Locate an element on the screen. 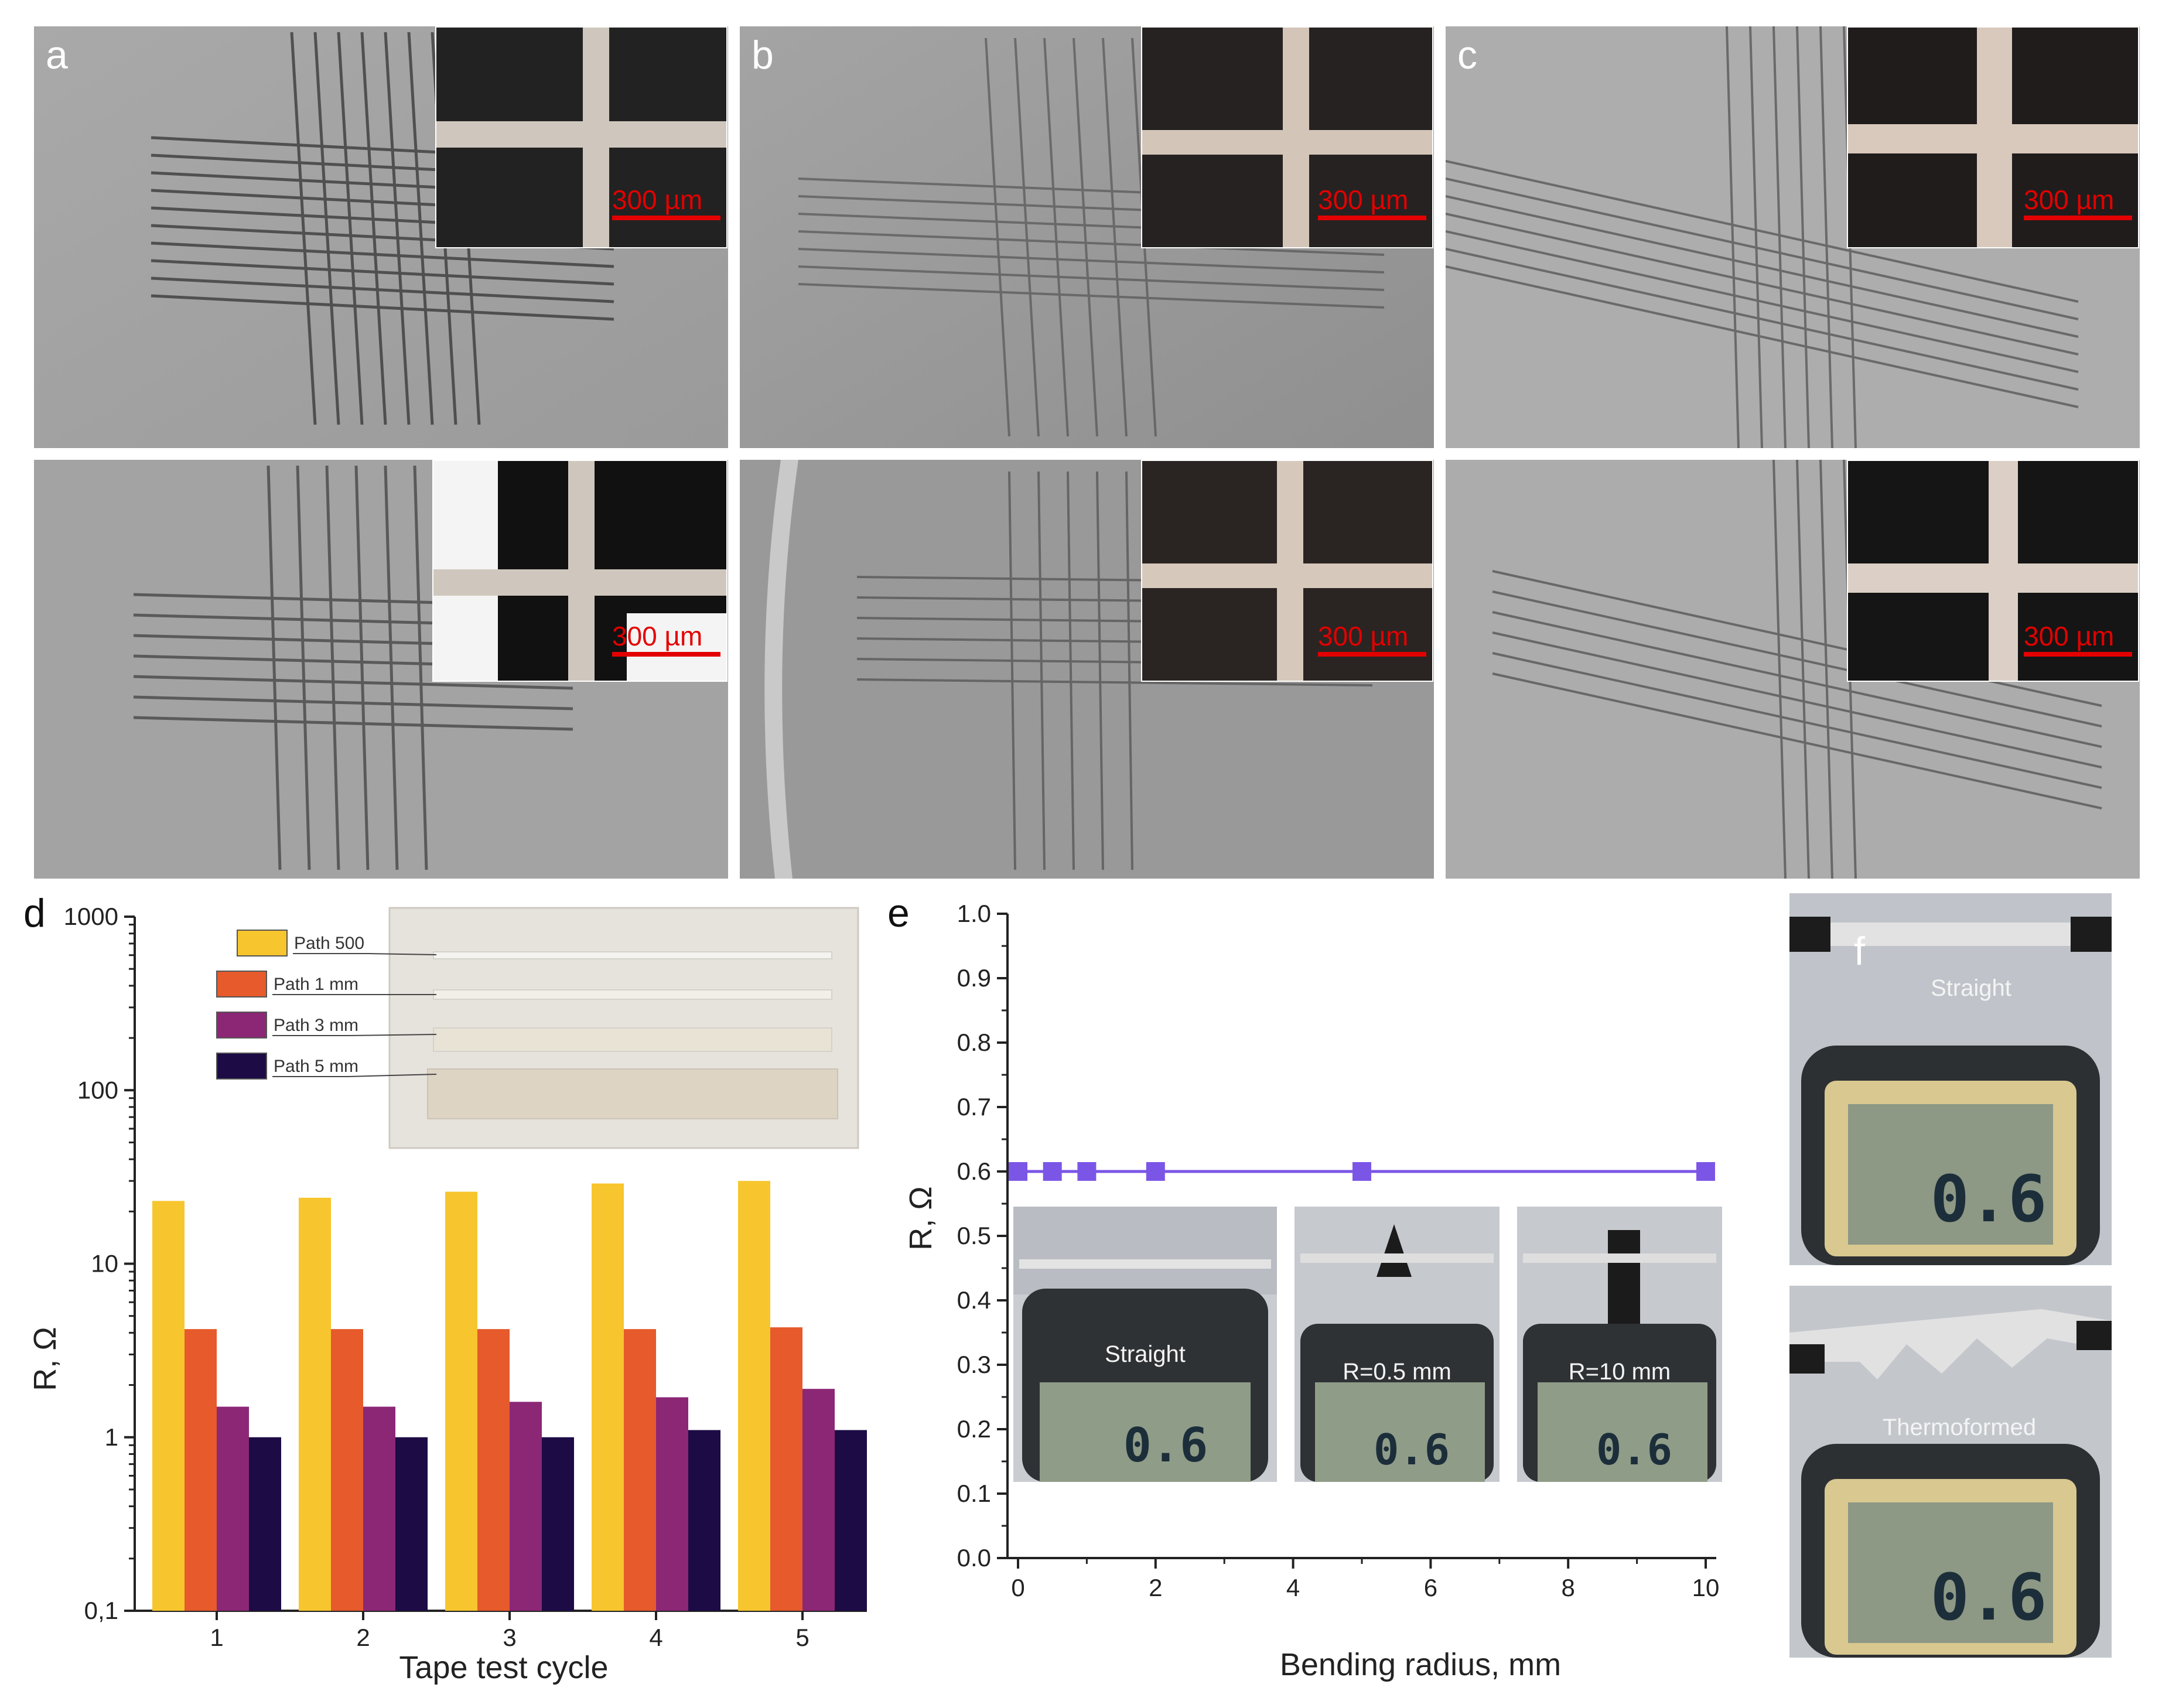 The height and width of the screenshot is (1708, 2162). y-tick-label: 0.3 is located at coordinates (974, 1364).